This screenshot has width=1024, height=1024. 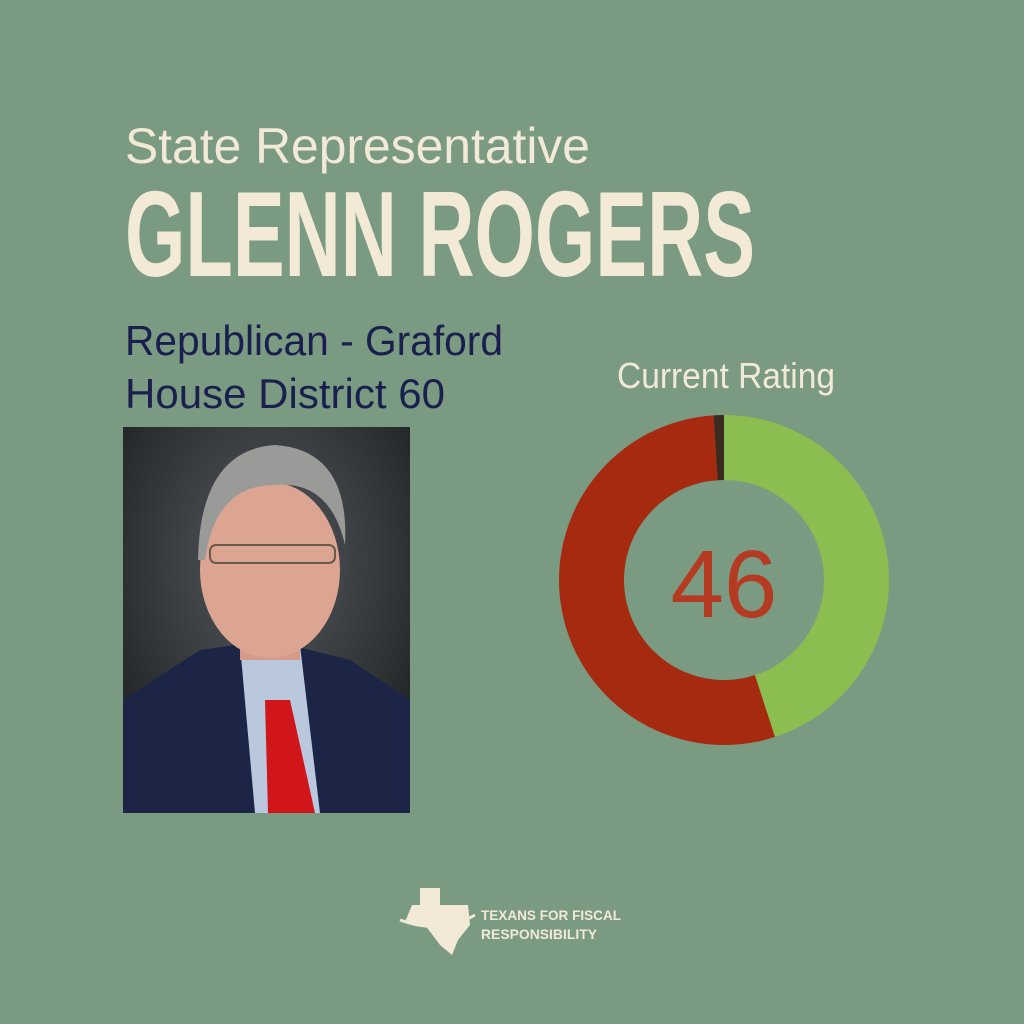 What do you see at coordinates (726, 375) in the screenshot?
I see `chart-title: Current Rating` at bounding box center [726, 375].